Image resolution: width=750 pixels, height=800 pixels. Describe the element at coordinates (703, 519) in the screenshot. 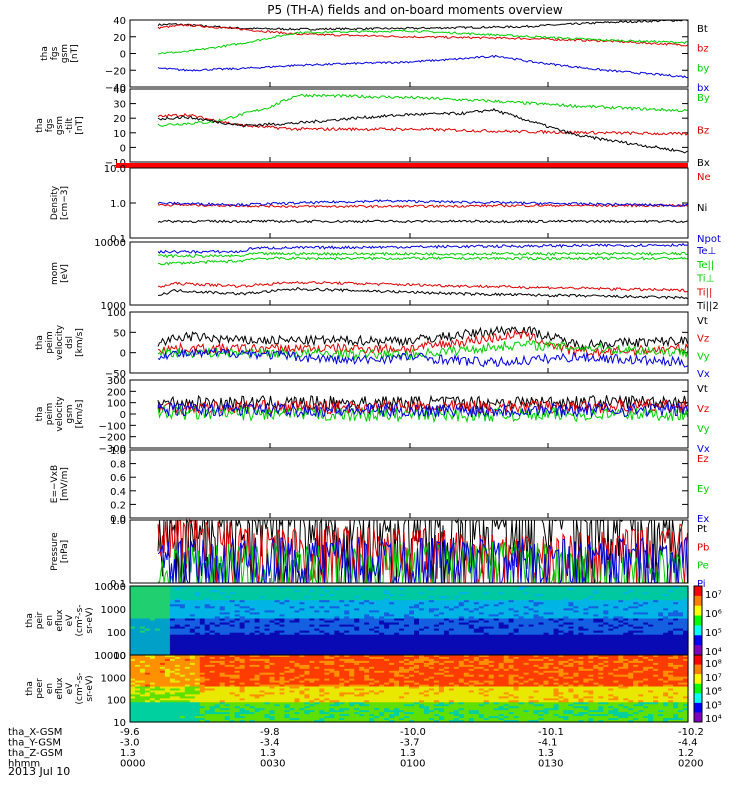

I see `legend-label: Ex` at that location.